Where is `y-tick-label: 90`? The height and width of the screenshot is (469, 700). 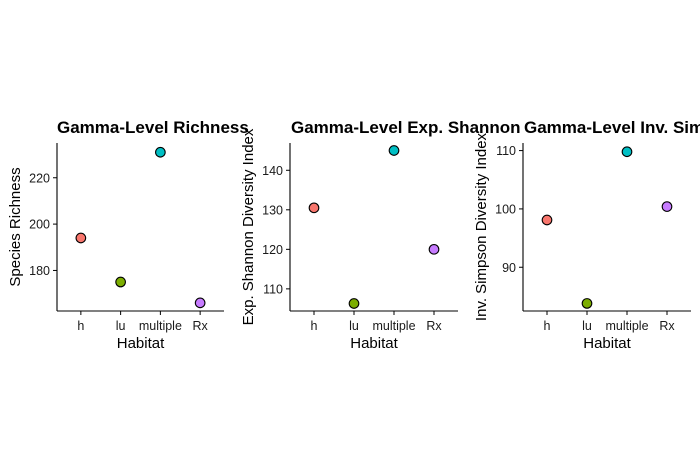 y-tick-label: 90 is located at coordinates (509, 268).